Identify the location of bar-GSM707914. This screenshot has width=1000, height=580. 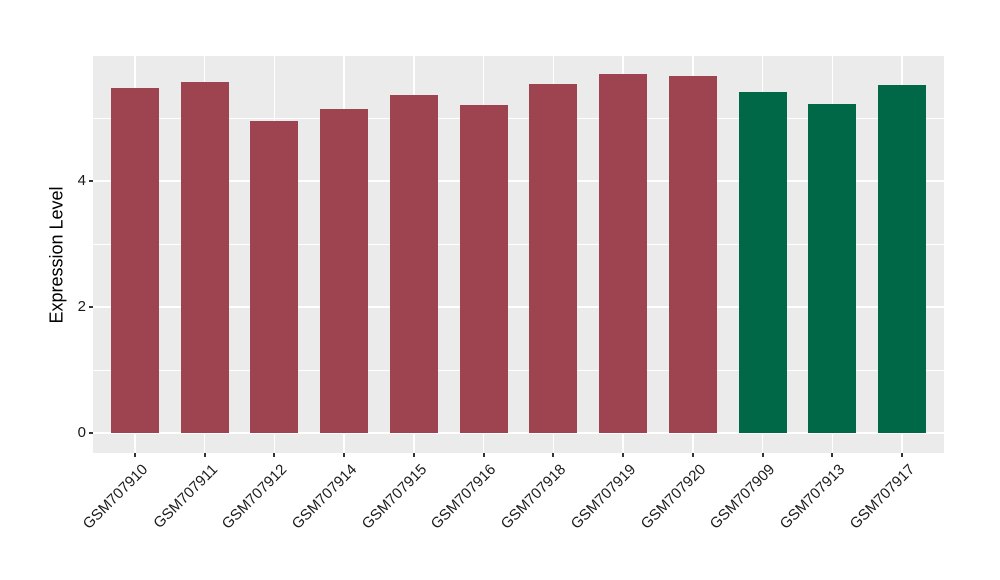
(344, 271).